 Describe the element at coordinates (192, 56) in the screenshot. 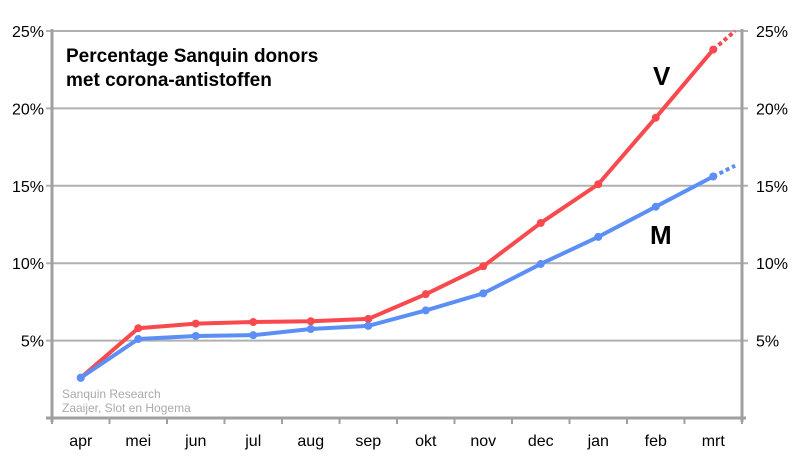

I see `chart-title-line-1: Percentage Sanquin donors` at that location.